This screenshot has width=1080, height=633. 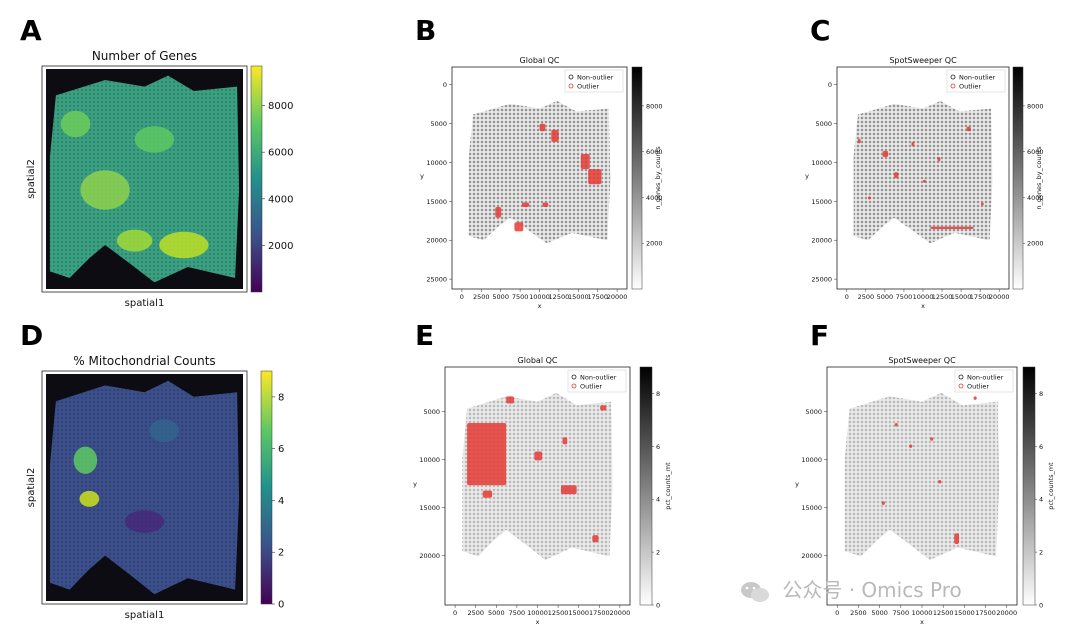 What do you see at coordinates (858, 613) in the screenshot?
I see `x-tick-label: 2500` at bounding box center [858, 613].